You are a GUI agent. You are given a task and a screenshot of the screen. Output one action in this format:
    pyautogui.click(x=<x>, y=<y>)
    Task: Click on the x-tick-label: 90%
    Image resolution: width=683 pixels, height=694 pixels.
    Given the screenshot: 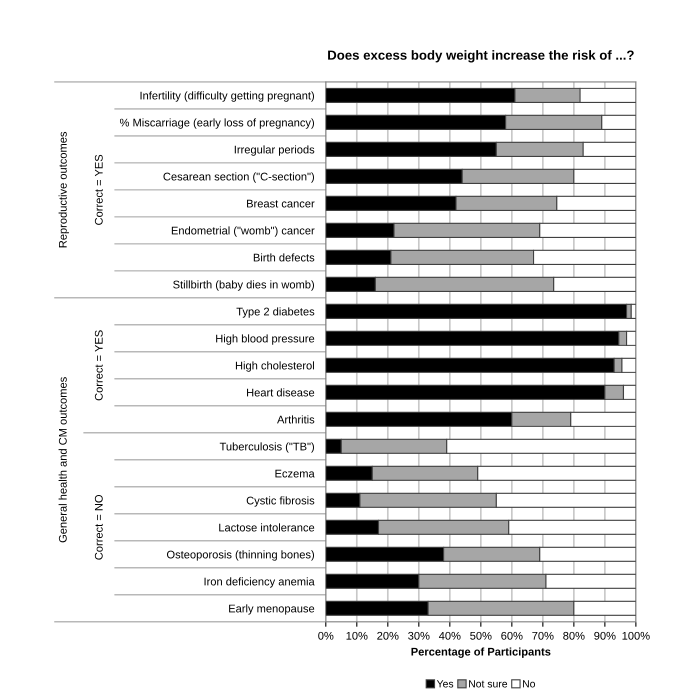 What is the action you would take?
    pyautogui.click(x=605, y=636)
    